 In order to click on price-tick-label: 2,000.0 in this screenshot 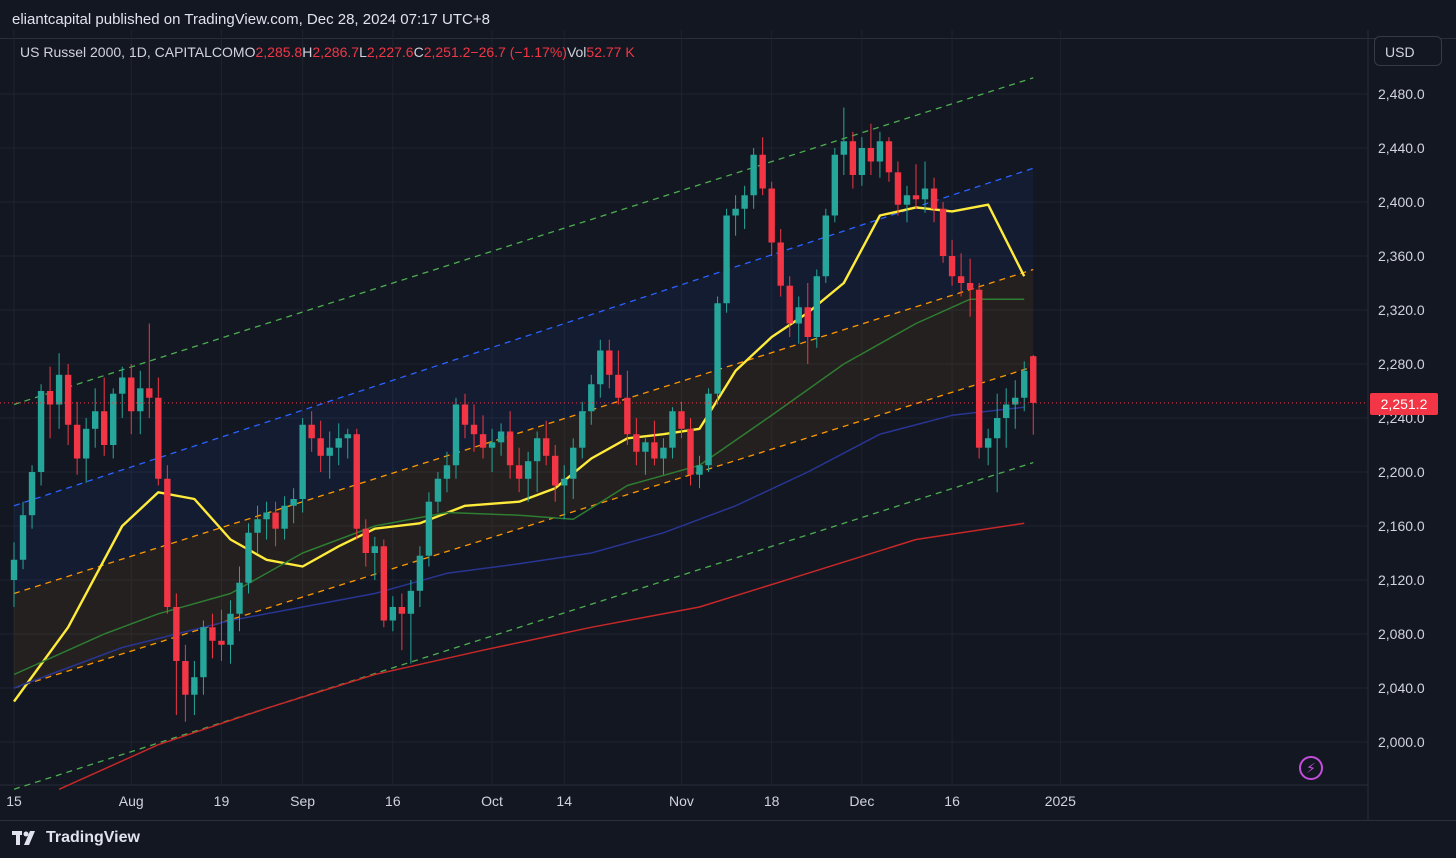, I will do `click(1401, 742)`.